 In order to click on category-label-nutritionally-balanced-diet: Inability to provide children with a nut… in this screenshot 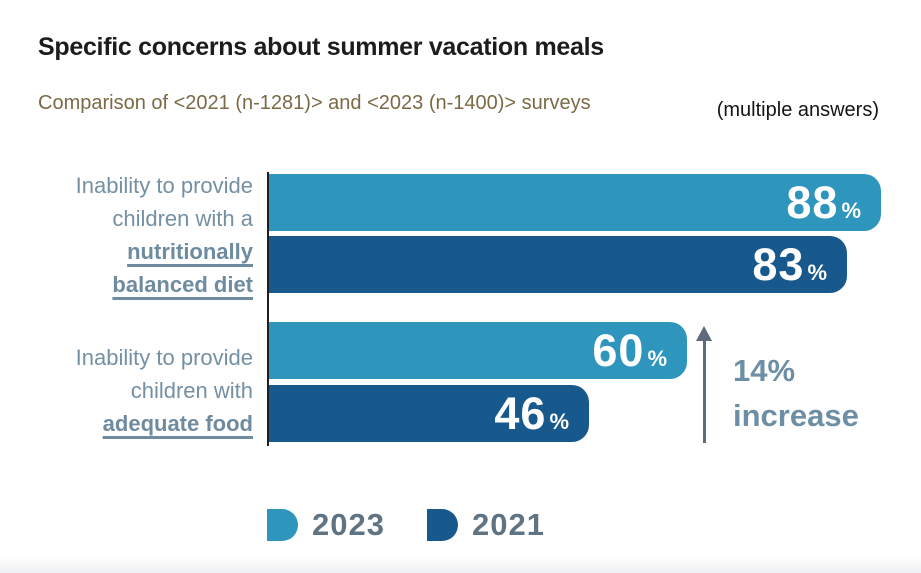, I will do `click(126, 235)`.